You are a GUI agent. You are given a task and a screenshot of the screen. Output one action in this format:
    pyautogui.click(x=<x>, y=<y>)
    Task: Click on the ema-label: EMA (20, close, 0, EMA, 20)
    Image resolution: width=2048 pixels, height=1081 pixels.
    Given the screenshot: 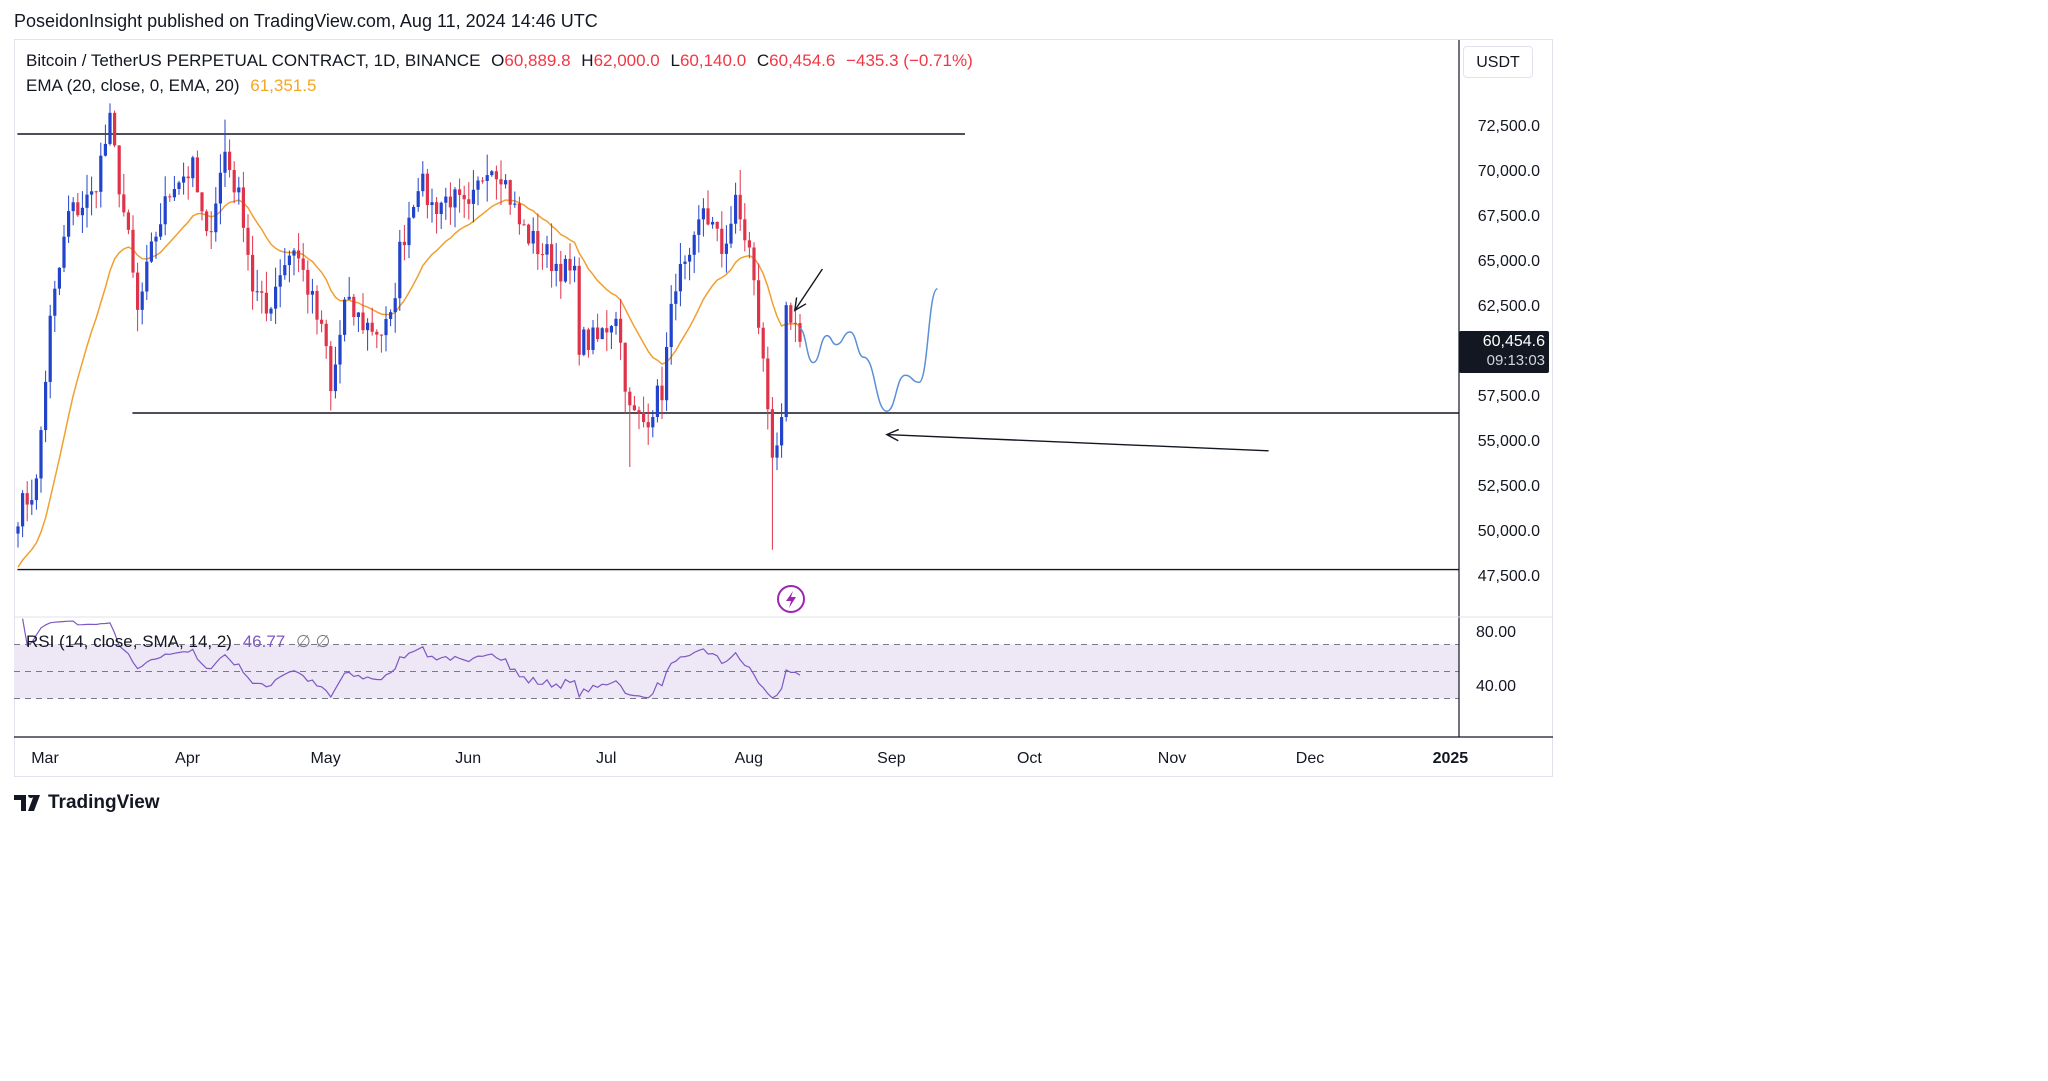 What is the action you would take?
    pyautogui.click(x=133, y=85)
    